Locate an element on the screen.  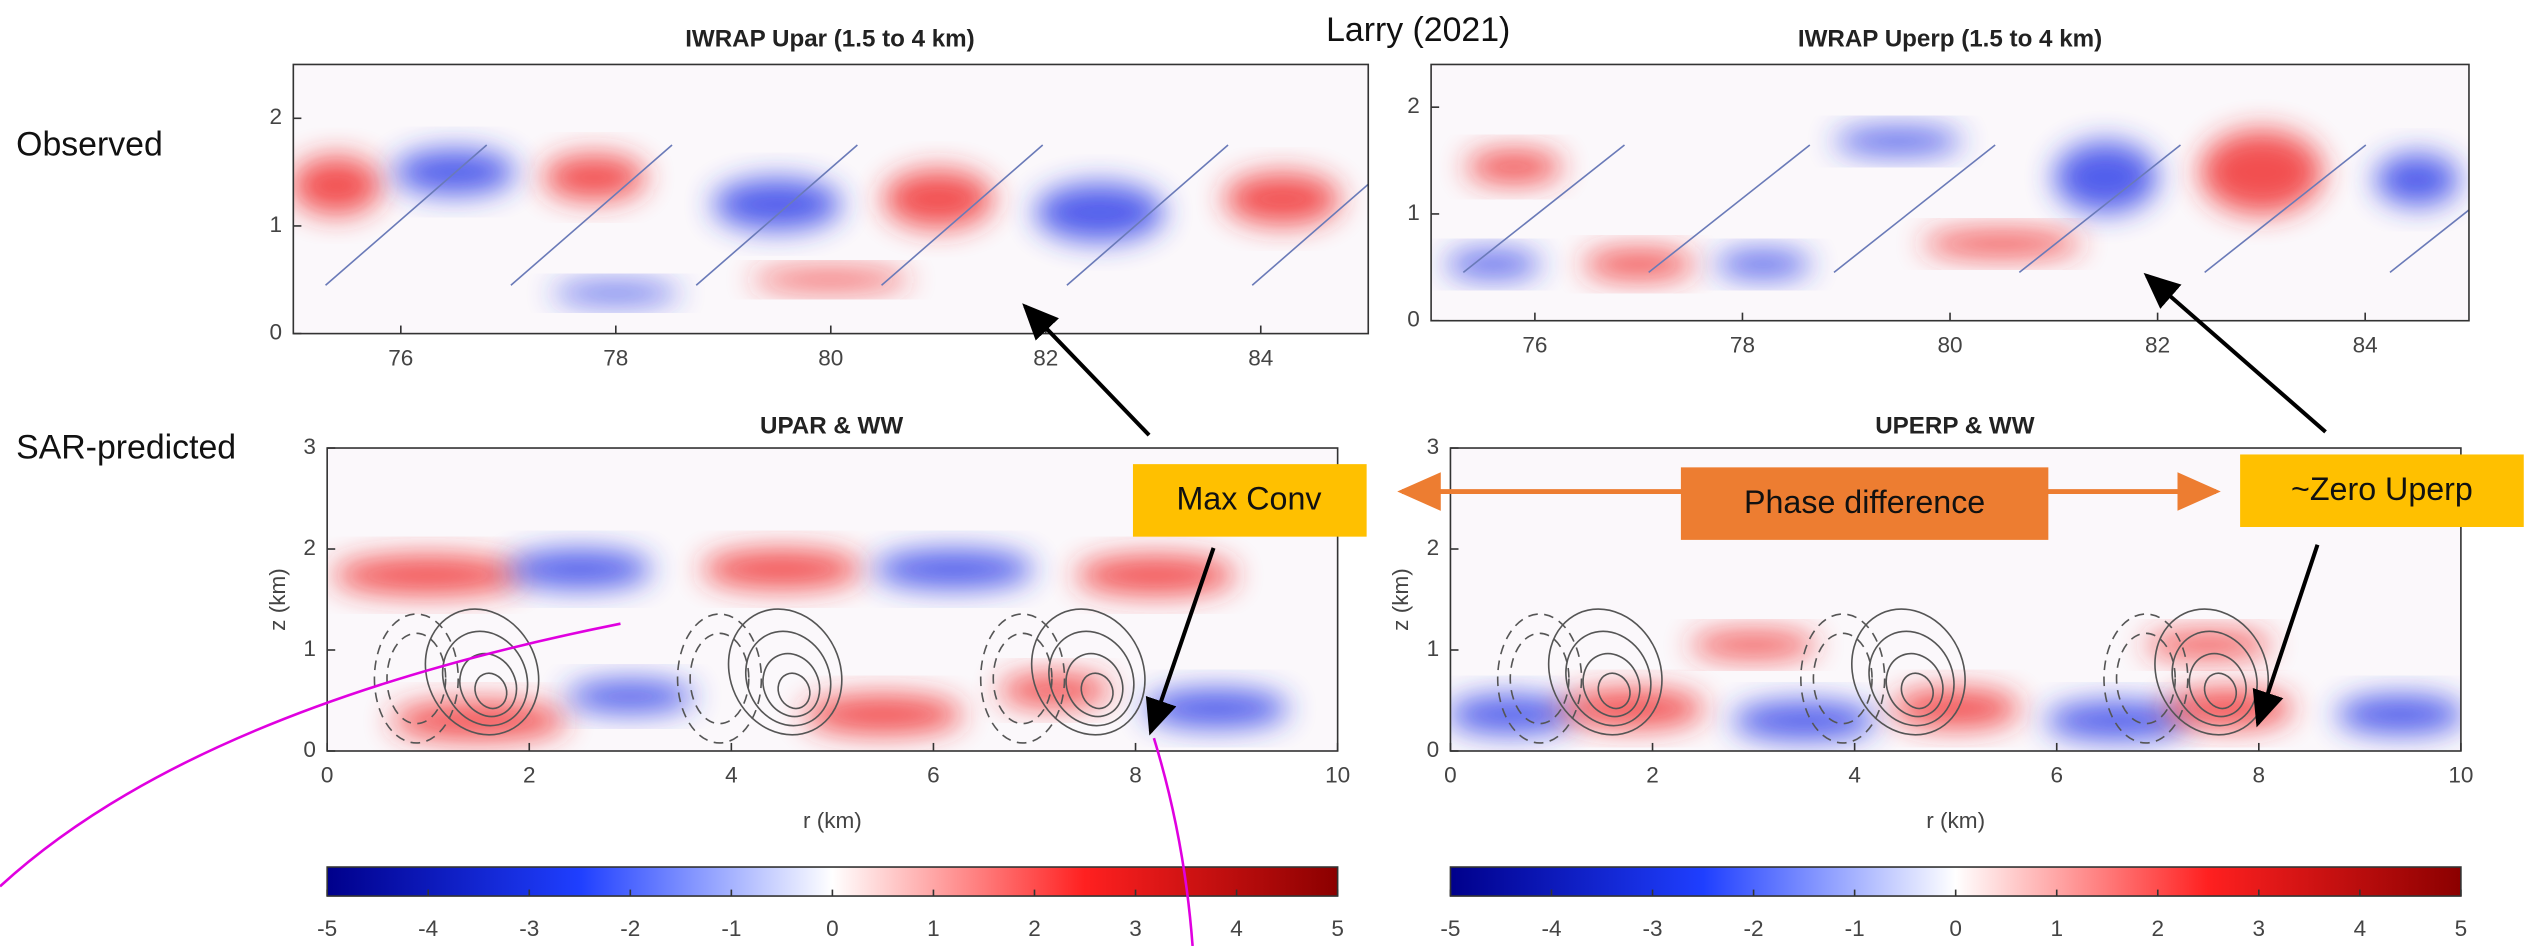
y-tick-label: 3 is located at coordinates (309, 446).